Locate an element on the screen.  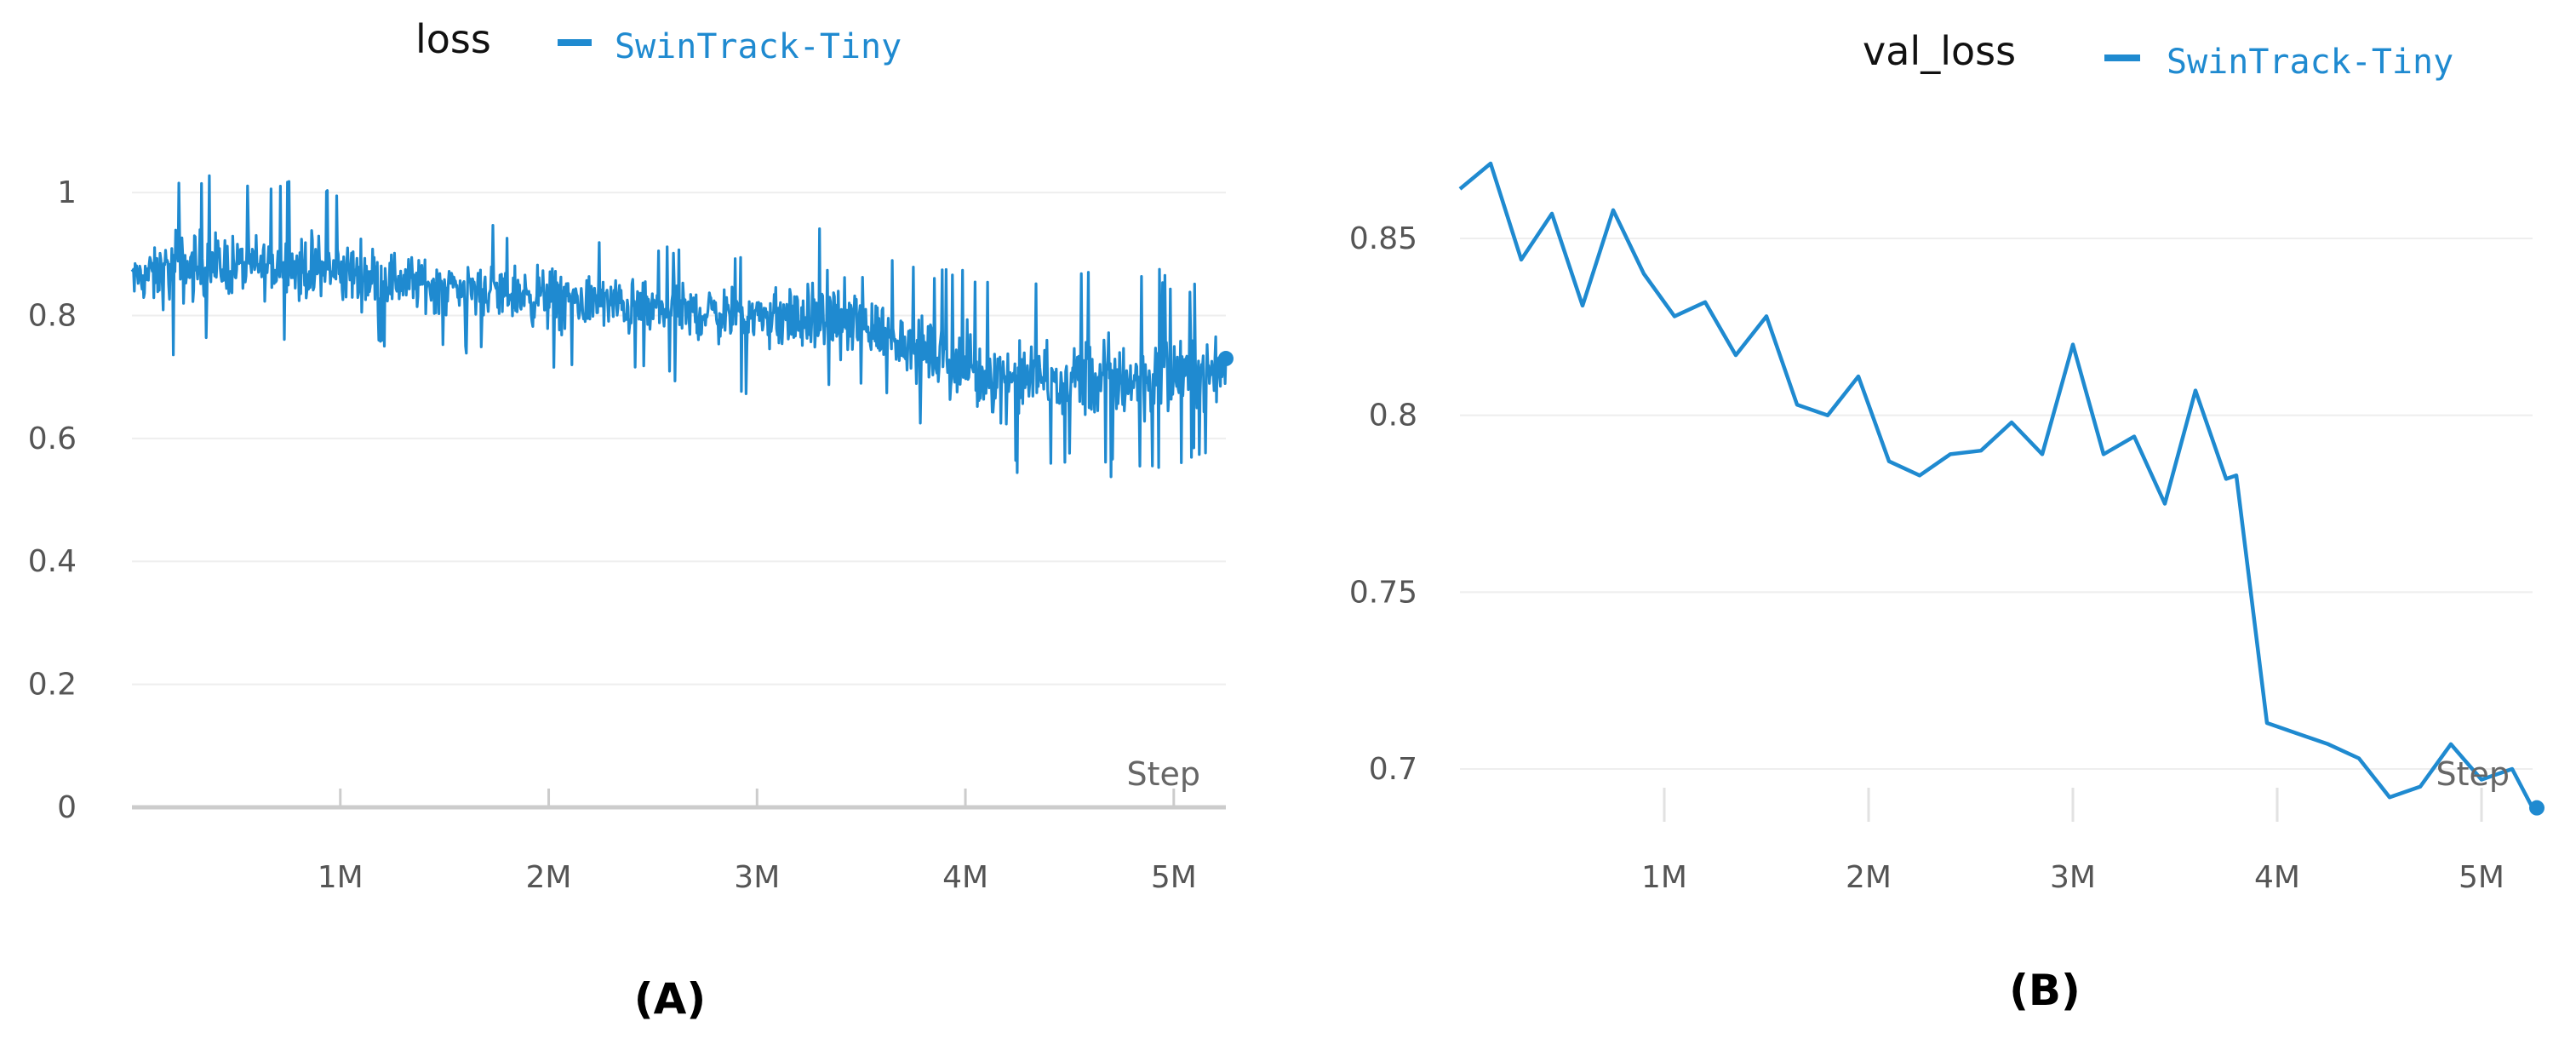
y-ticks-loss: 0 0.2 0.4 0.6 0.8 1 is located at coordinates (53, 500).